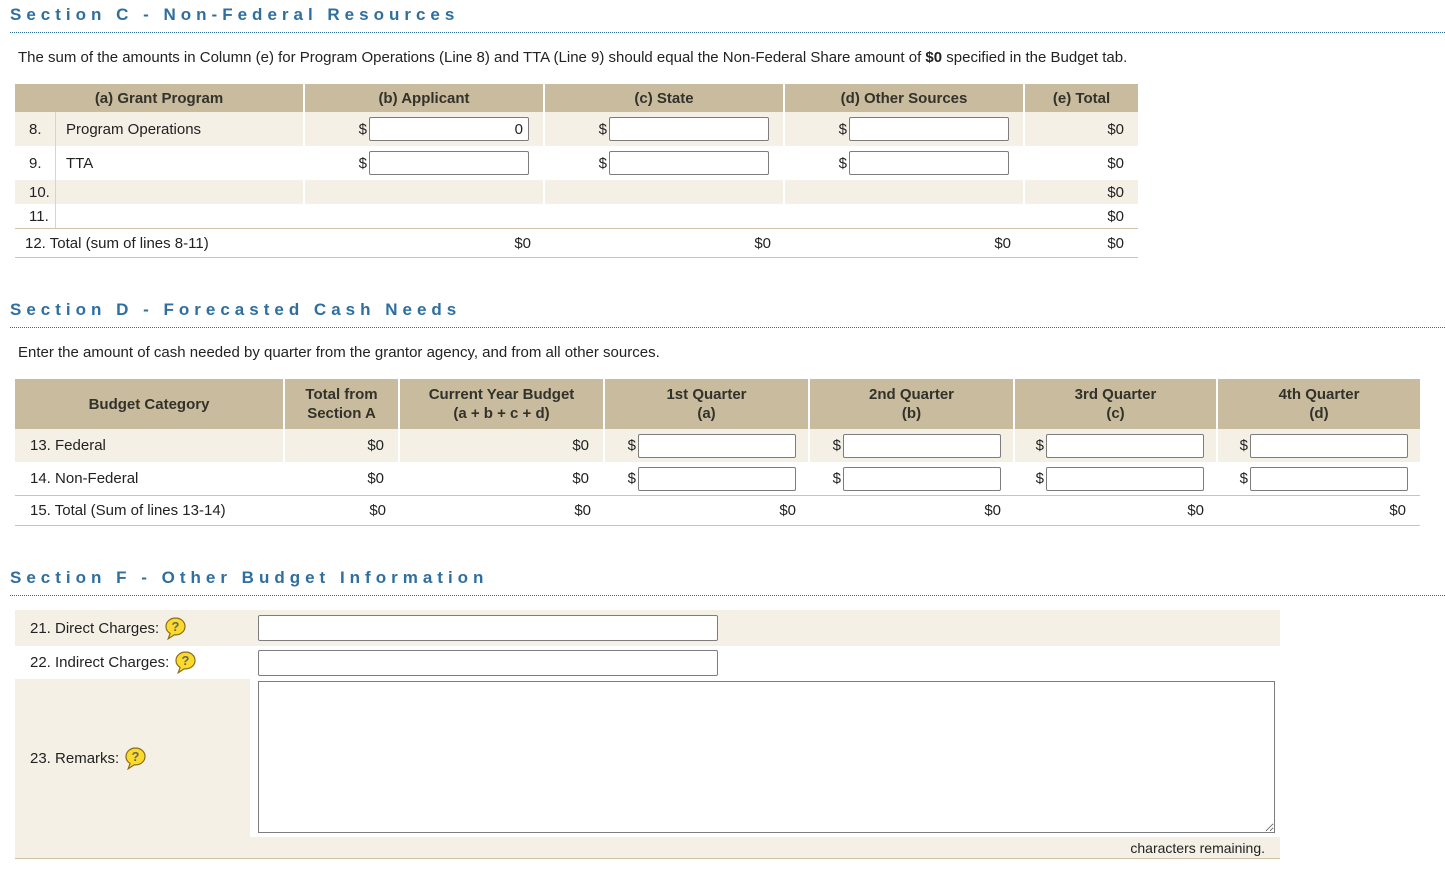  What do you see at coordinates (449, 129) in the screenshot?
I see `line8-applicant-input` at bounding box center [449, 129].